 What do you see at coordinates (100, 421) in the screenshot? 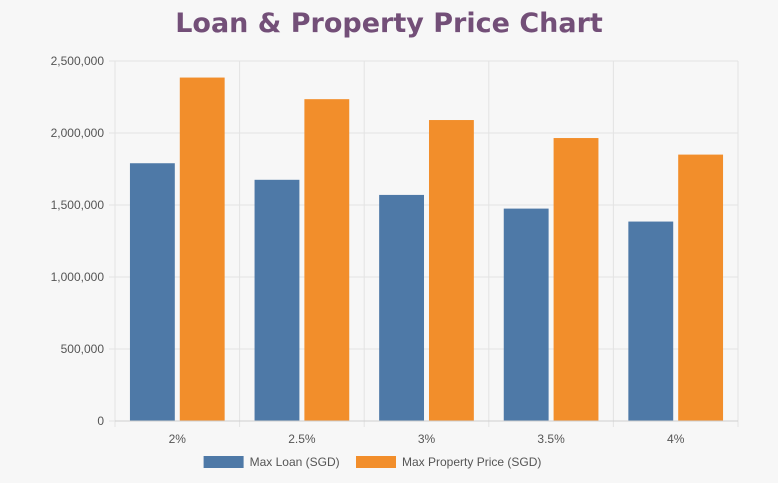
I see `y-tick-label: 0` at bounding box center [100, 421].